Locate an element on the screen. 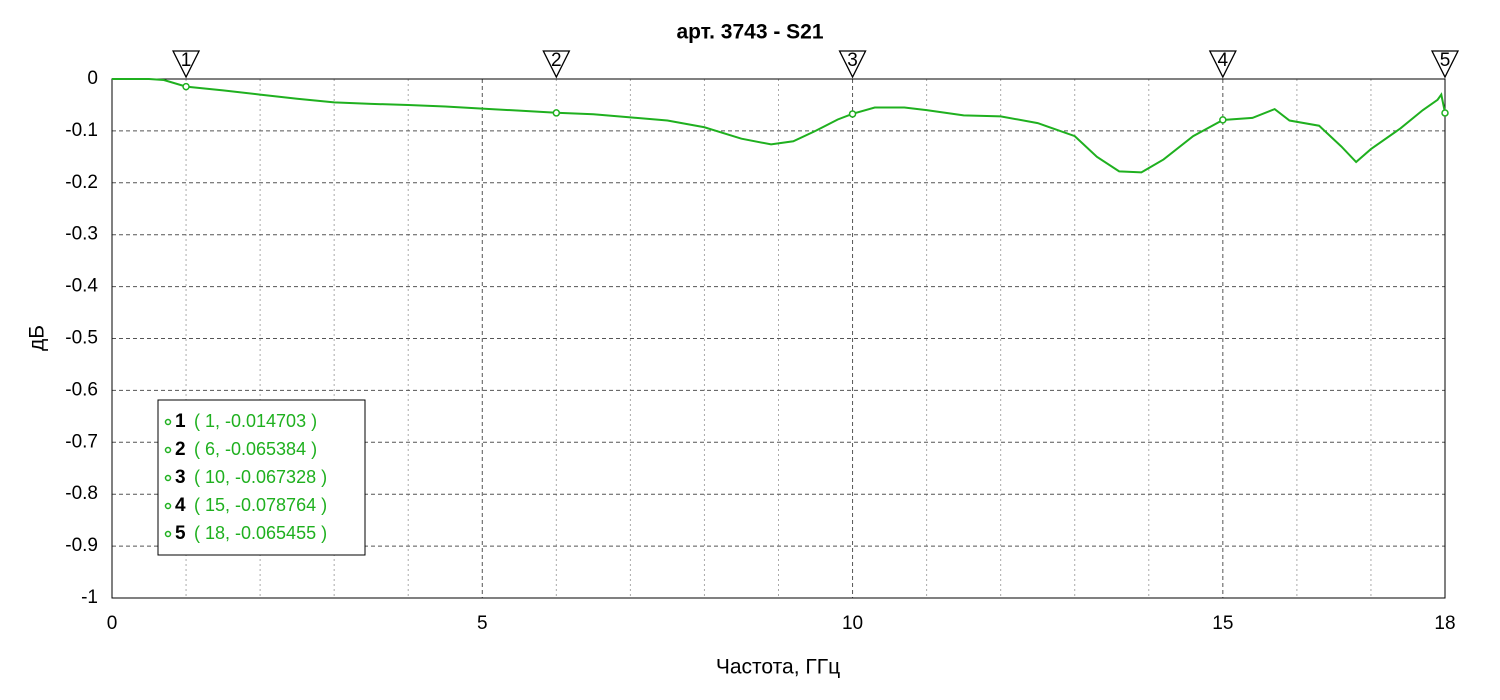  legend-box is located at coordinates (261, 477).